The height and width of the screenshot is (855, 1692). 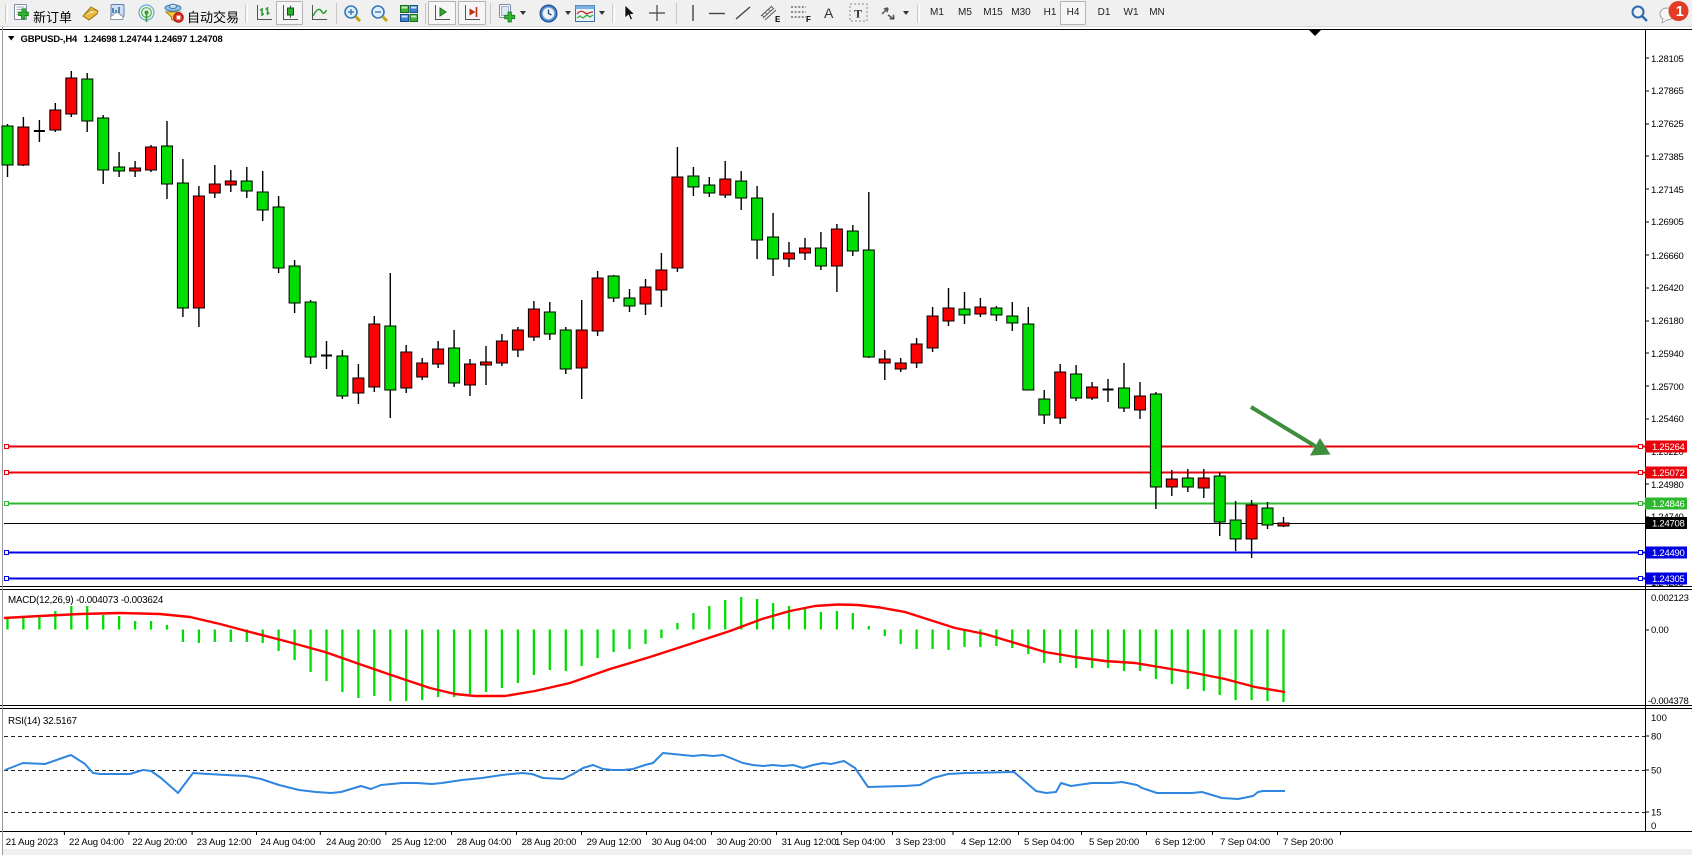 What do you see at coordinates (860, 842) in the screenshot?
I see `svg-text: 1 Sep 04:00` at bounding box center [860, 842].